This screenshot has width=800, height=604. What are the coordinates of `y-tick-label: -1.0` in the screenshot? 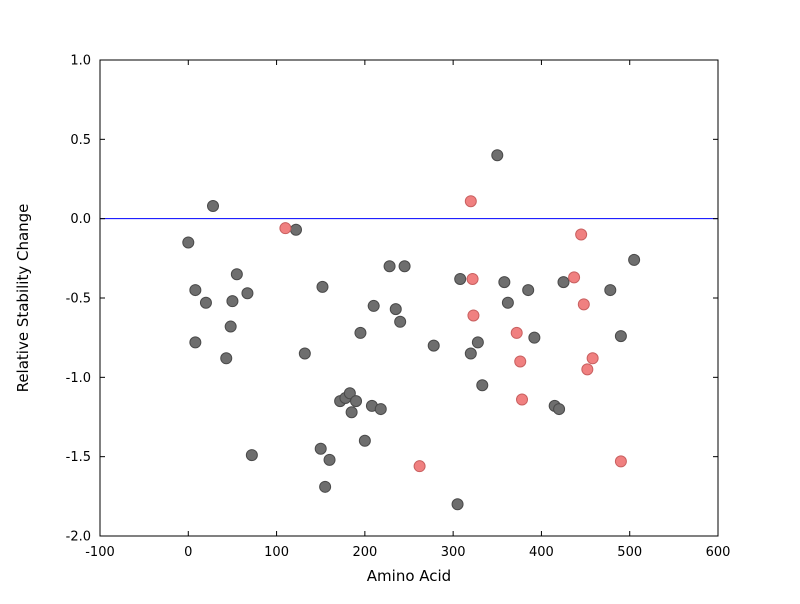 It's located at (78, 378).